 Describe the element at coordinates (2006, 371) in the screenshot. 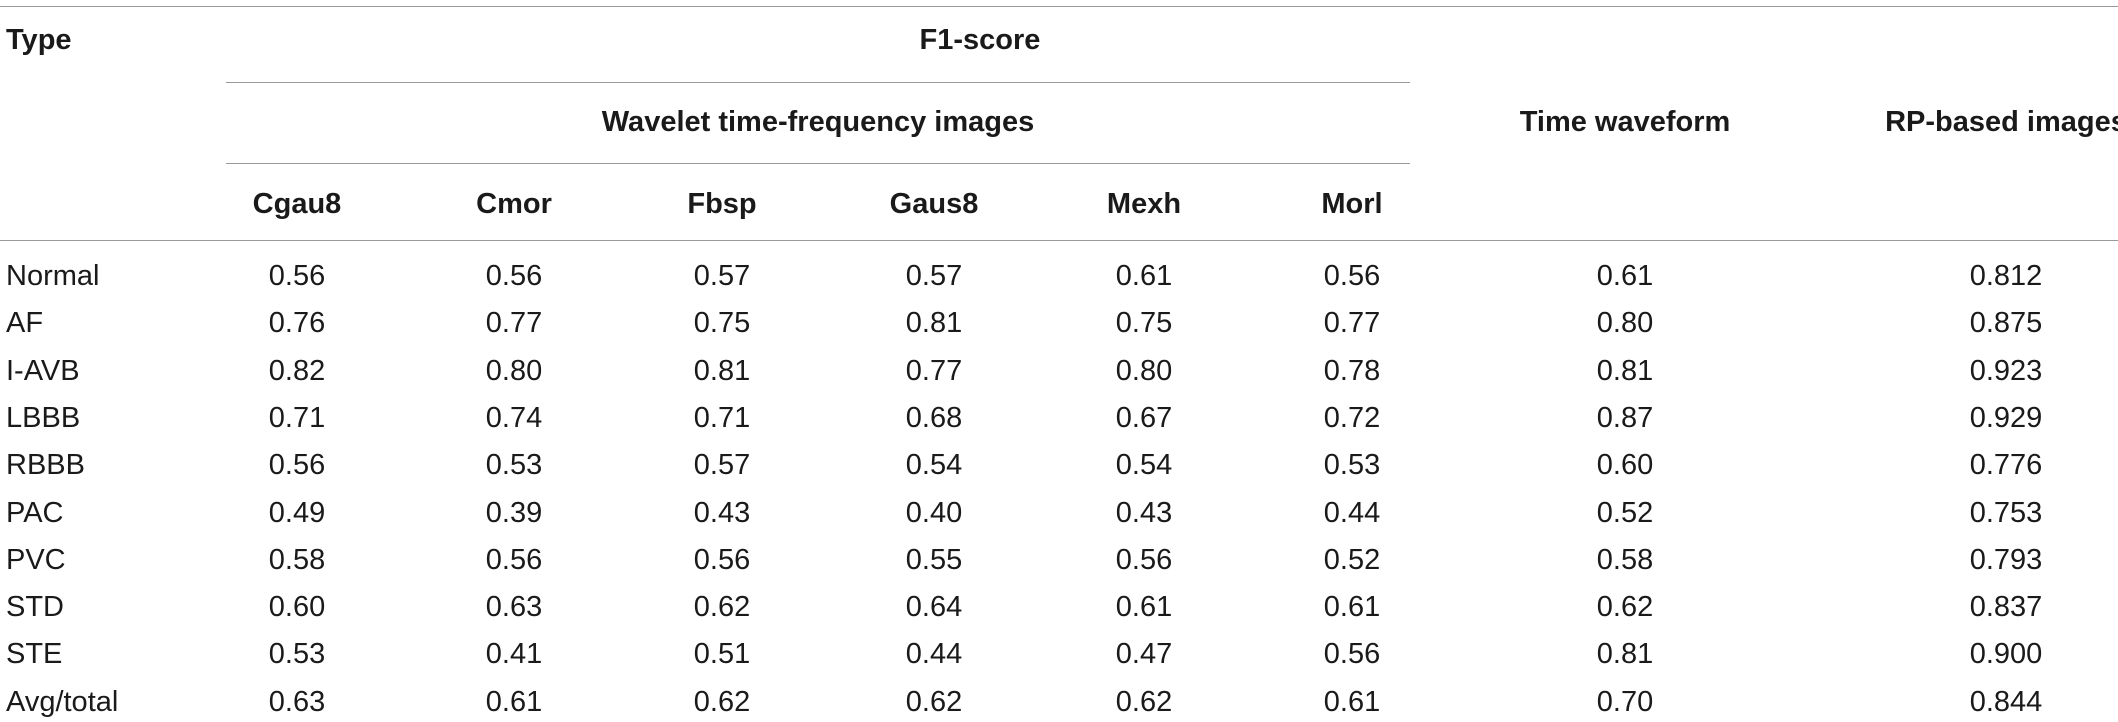

I see `table-cell: 0.923` at that location.